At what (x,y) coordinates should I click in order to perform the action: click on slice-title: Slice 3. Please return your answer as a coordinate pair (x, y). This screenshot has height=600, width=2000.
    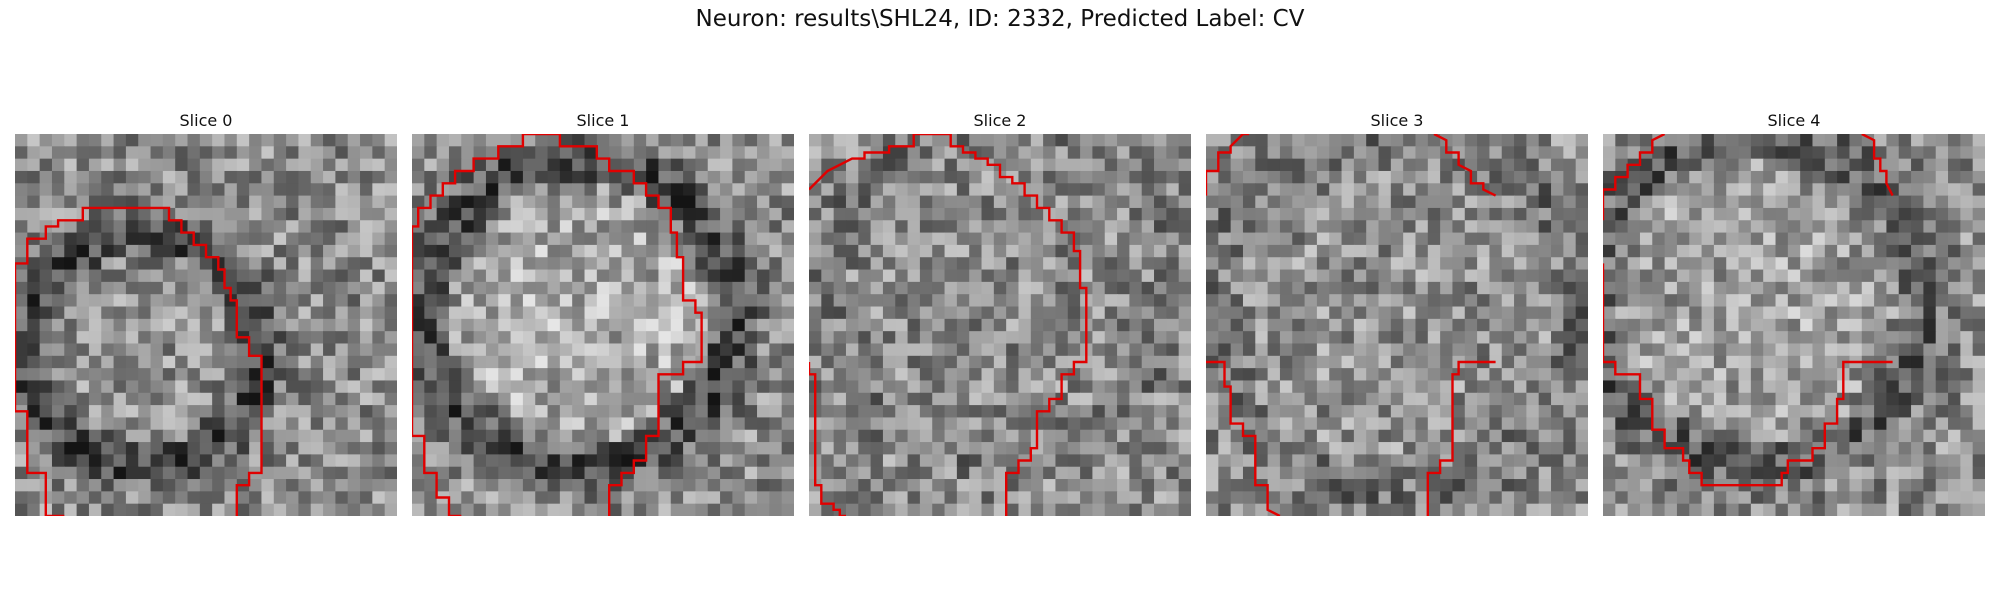
    Looking at the image, I should click on (1397, 120).